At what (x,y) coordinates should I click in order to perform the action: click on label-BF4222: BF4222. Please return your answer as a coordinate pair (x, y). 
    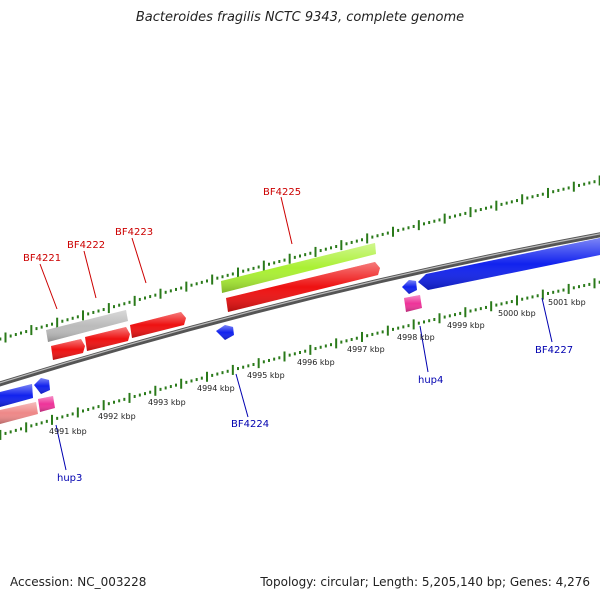
    Looking at the image, I should click on (86, 245).